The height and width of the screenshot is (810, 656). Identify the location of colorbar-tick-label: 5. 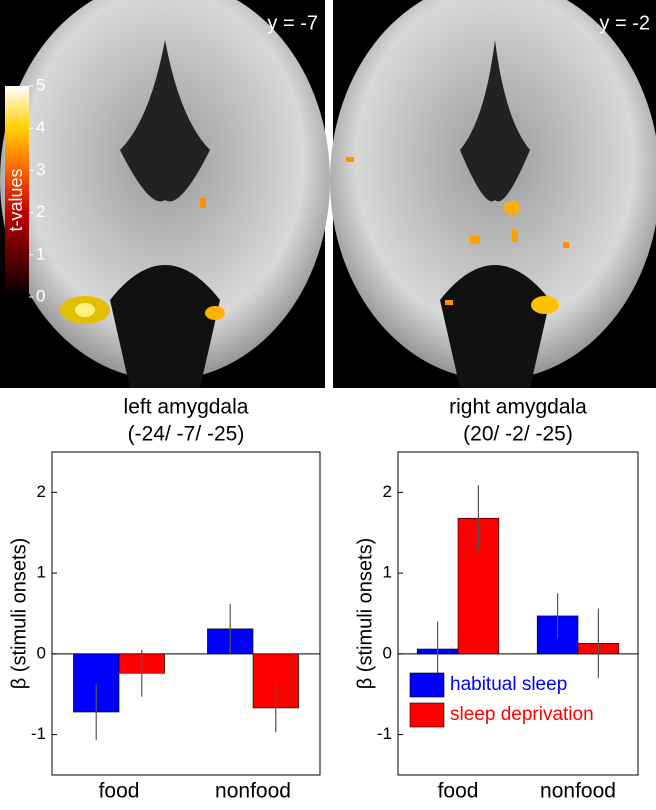
(40, 84).